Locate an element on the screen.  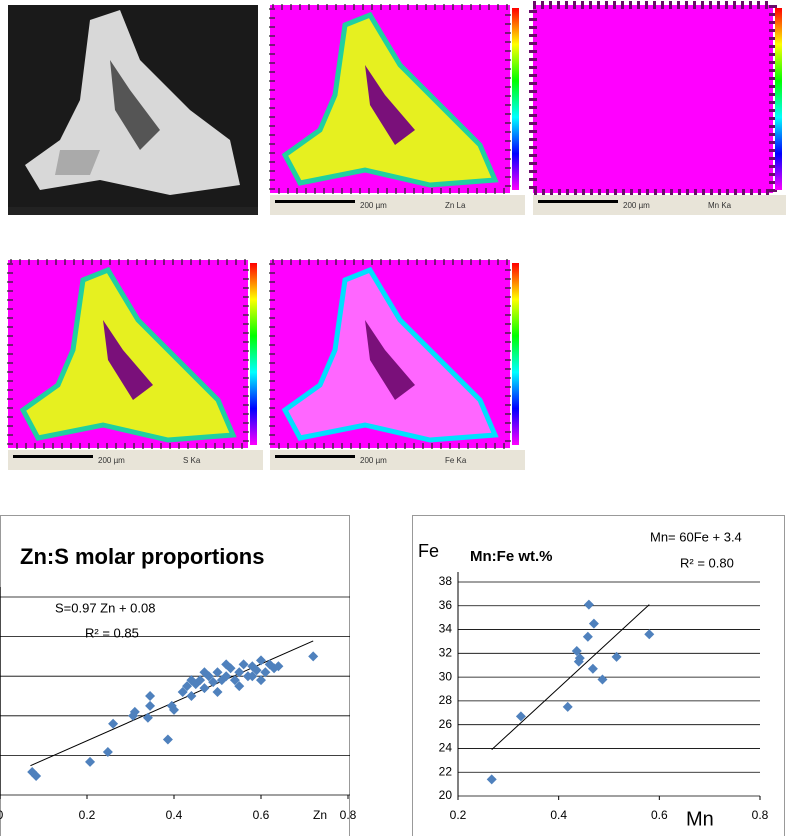
annotation: R² = 0.80 is located at coordinates (707, 562).